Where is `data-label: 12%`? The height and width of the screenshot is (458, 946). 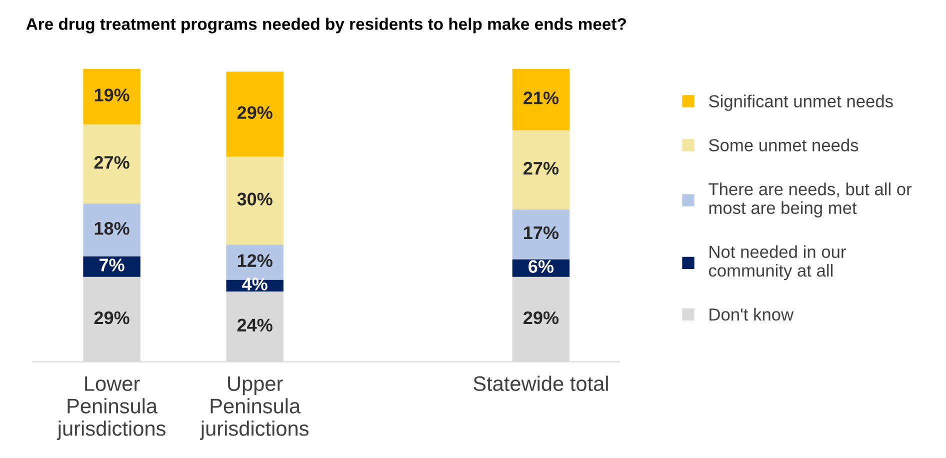 data-label: 12% is located at coordinates (255, 260).